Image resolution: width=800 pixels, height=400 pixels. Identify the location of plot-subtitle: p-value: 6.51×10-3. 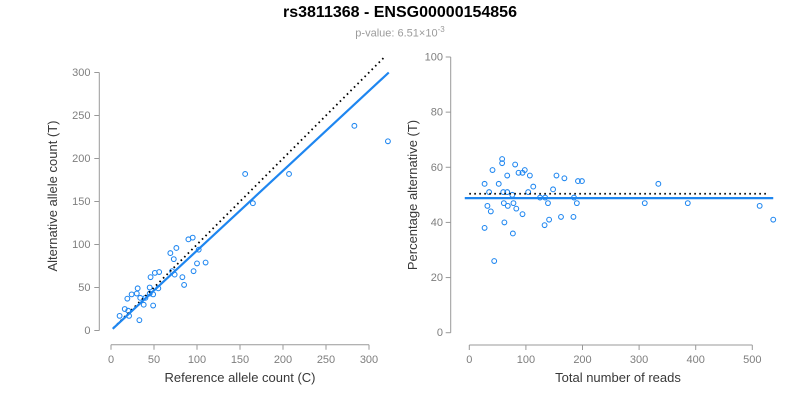
(400, 32).